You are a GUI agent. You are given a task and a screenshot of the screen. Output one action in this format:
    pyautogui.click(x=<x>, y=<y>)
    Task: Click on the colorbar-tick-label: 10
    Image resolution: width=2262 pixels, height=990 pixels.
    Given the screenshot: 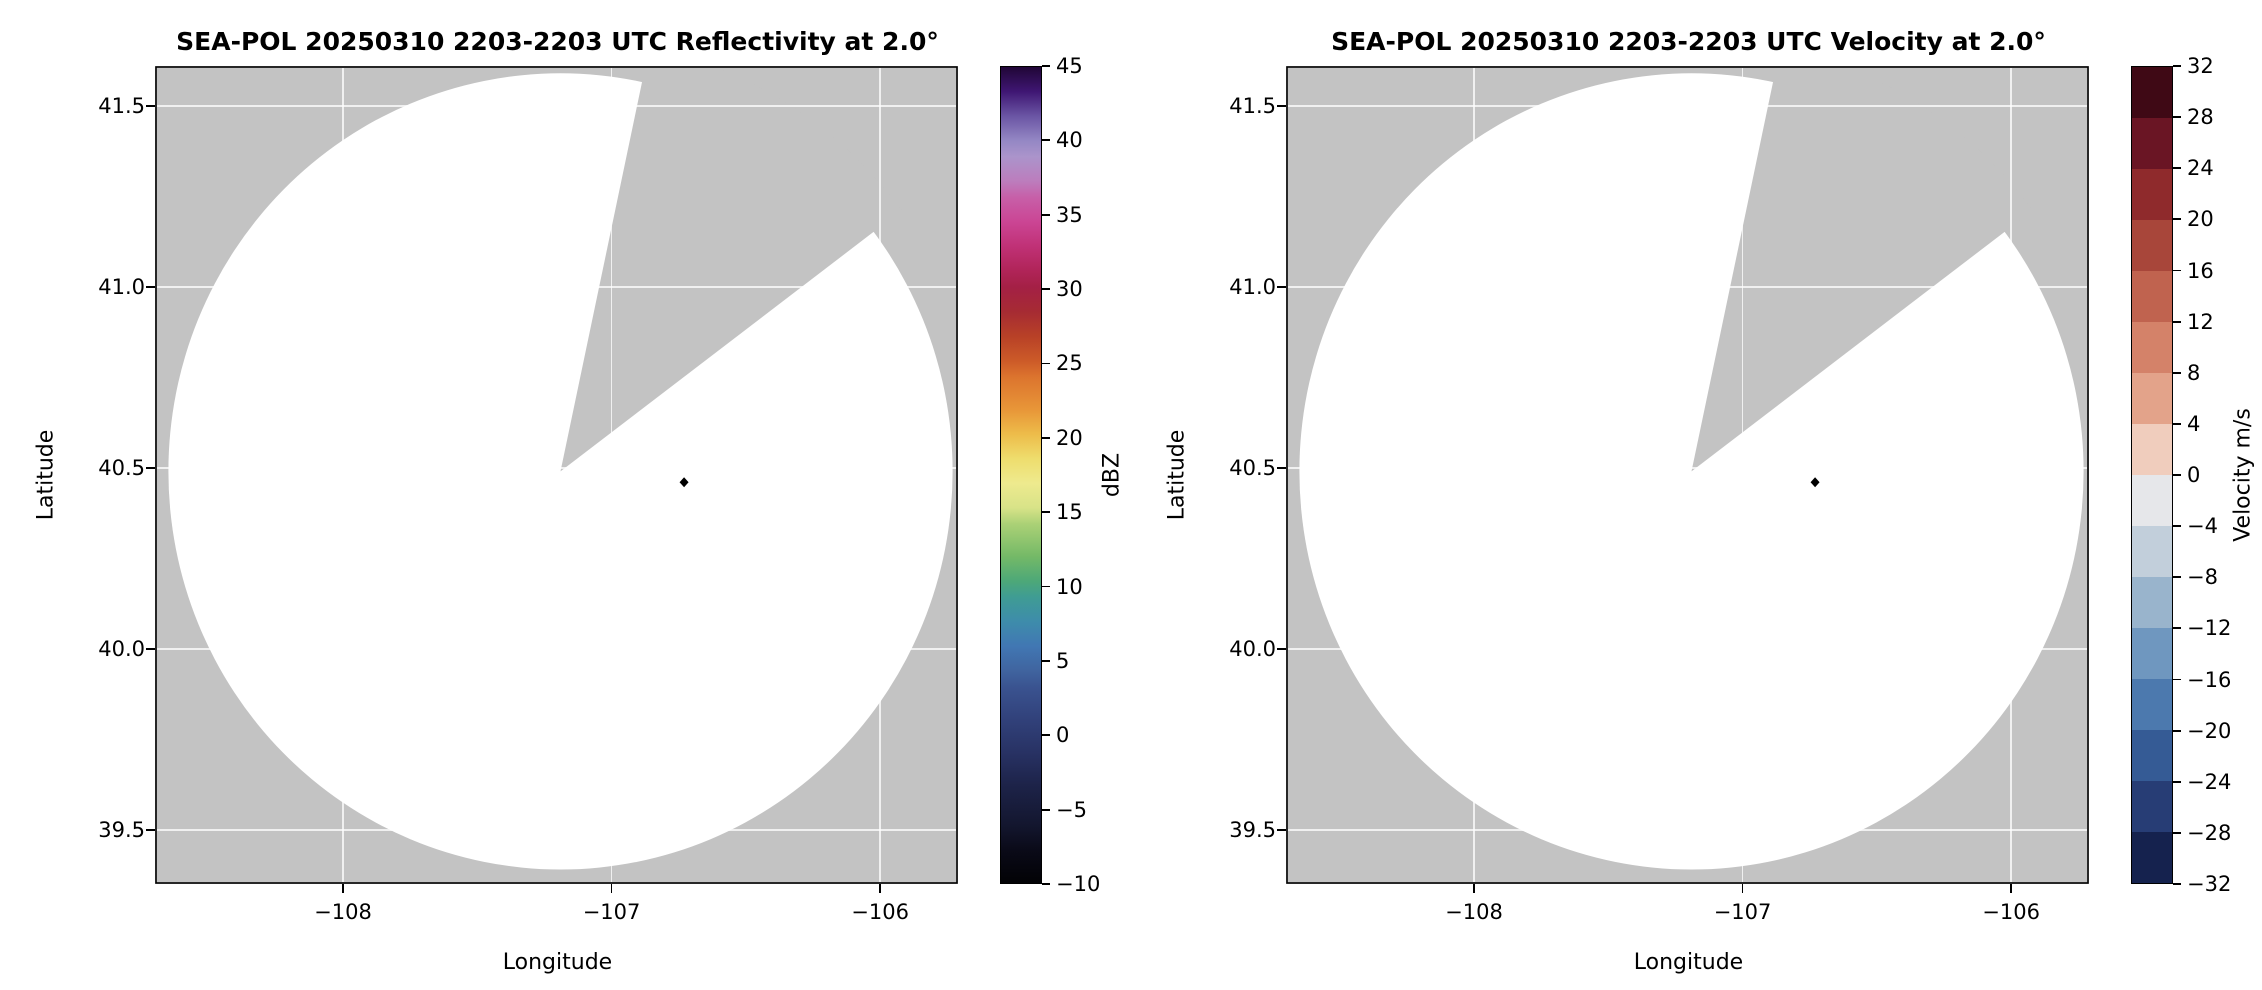 What is the action you would take?
    pyautogui.click(x=1069, y=586)
    